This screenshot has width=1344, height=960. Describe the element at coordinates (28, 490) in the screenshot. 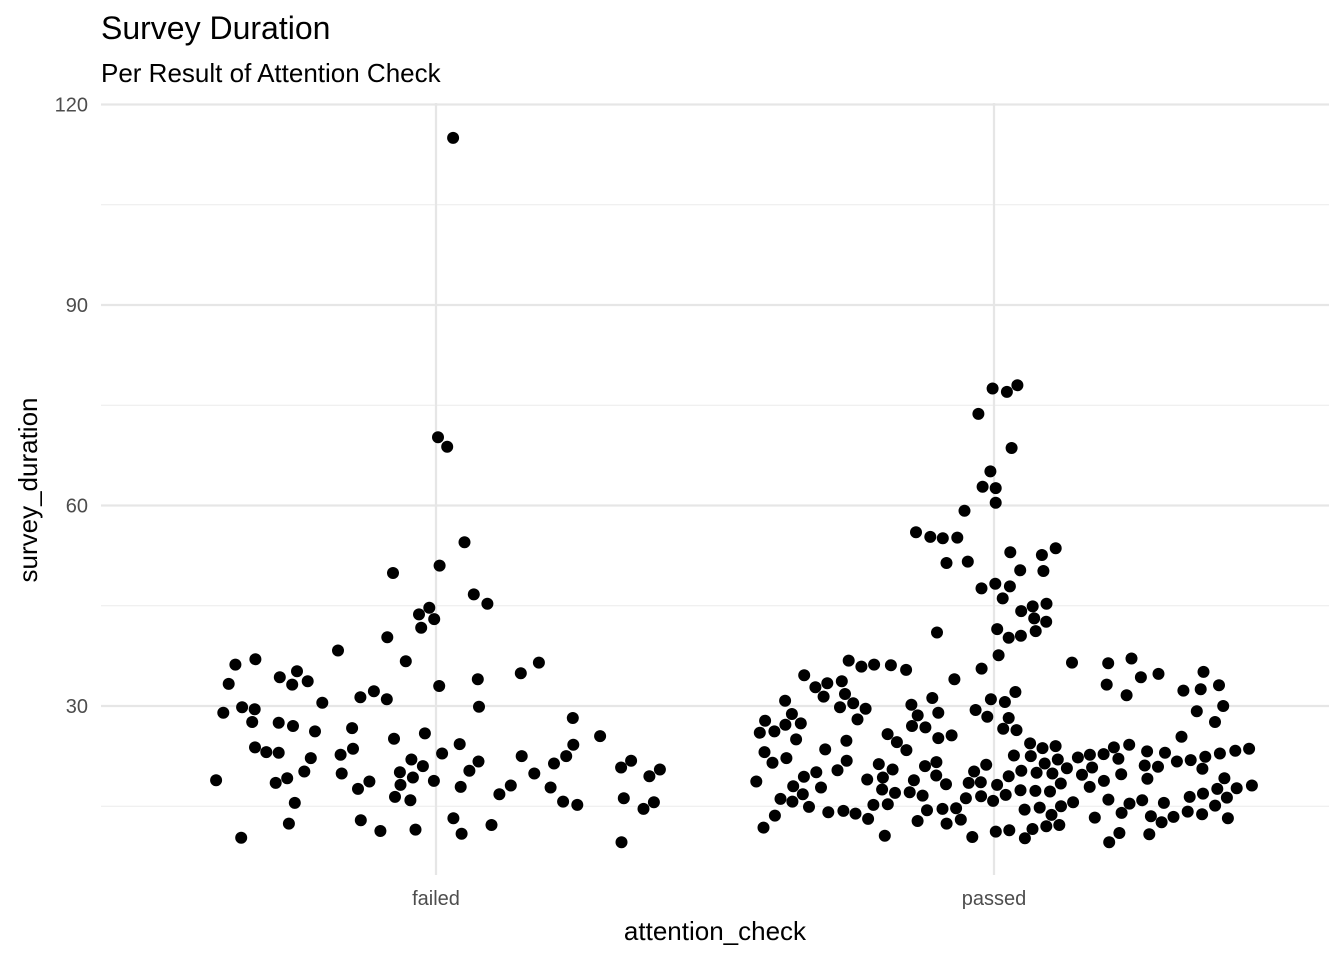

I see `y-axis-title: survey_duration` at that location.